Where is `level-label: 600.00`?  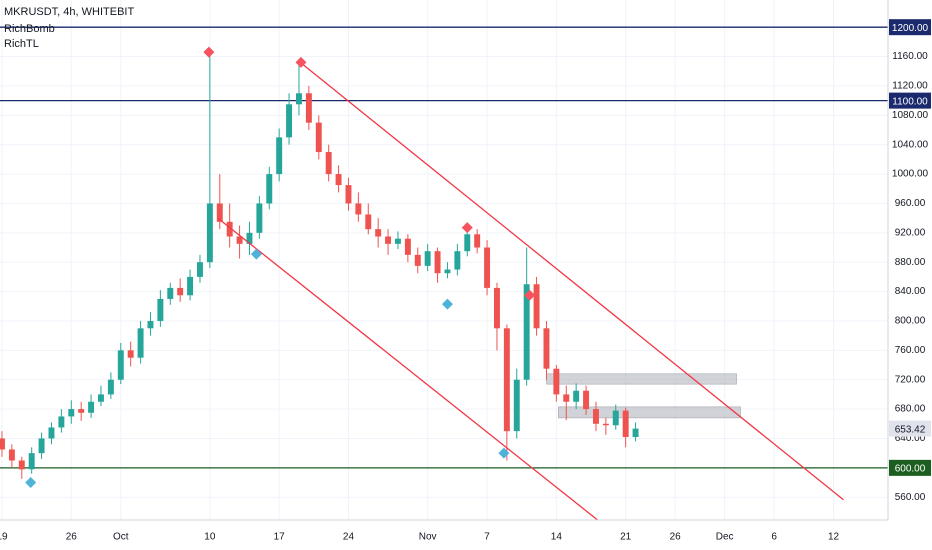
level-label: 600.00 is located at coordinates (910, 468).